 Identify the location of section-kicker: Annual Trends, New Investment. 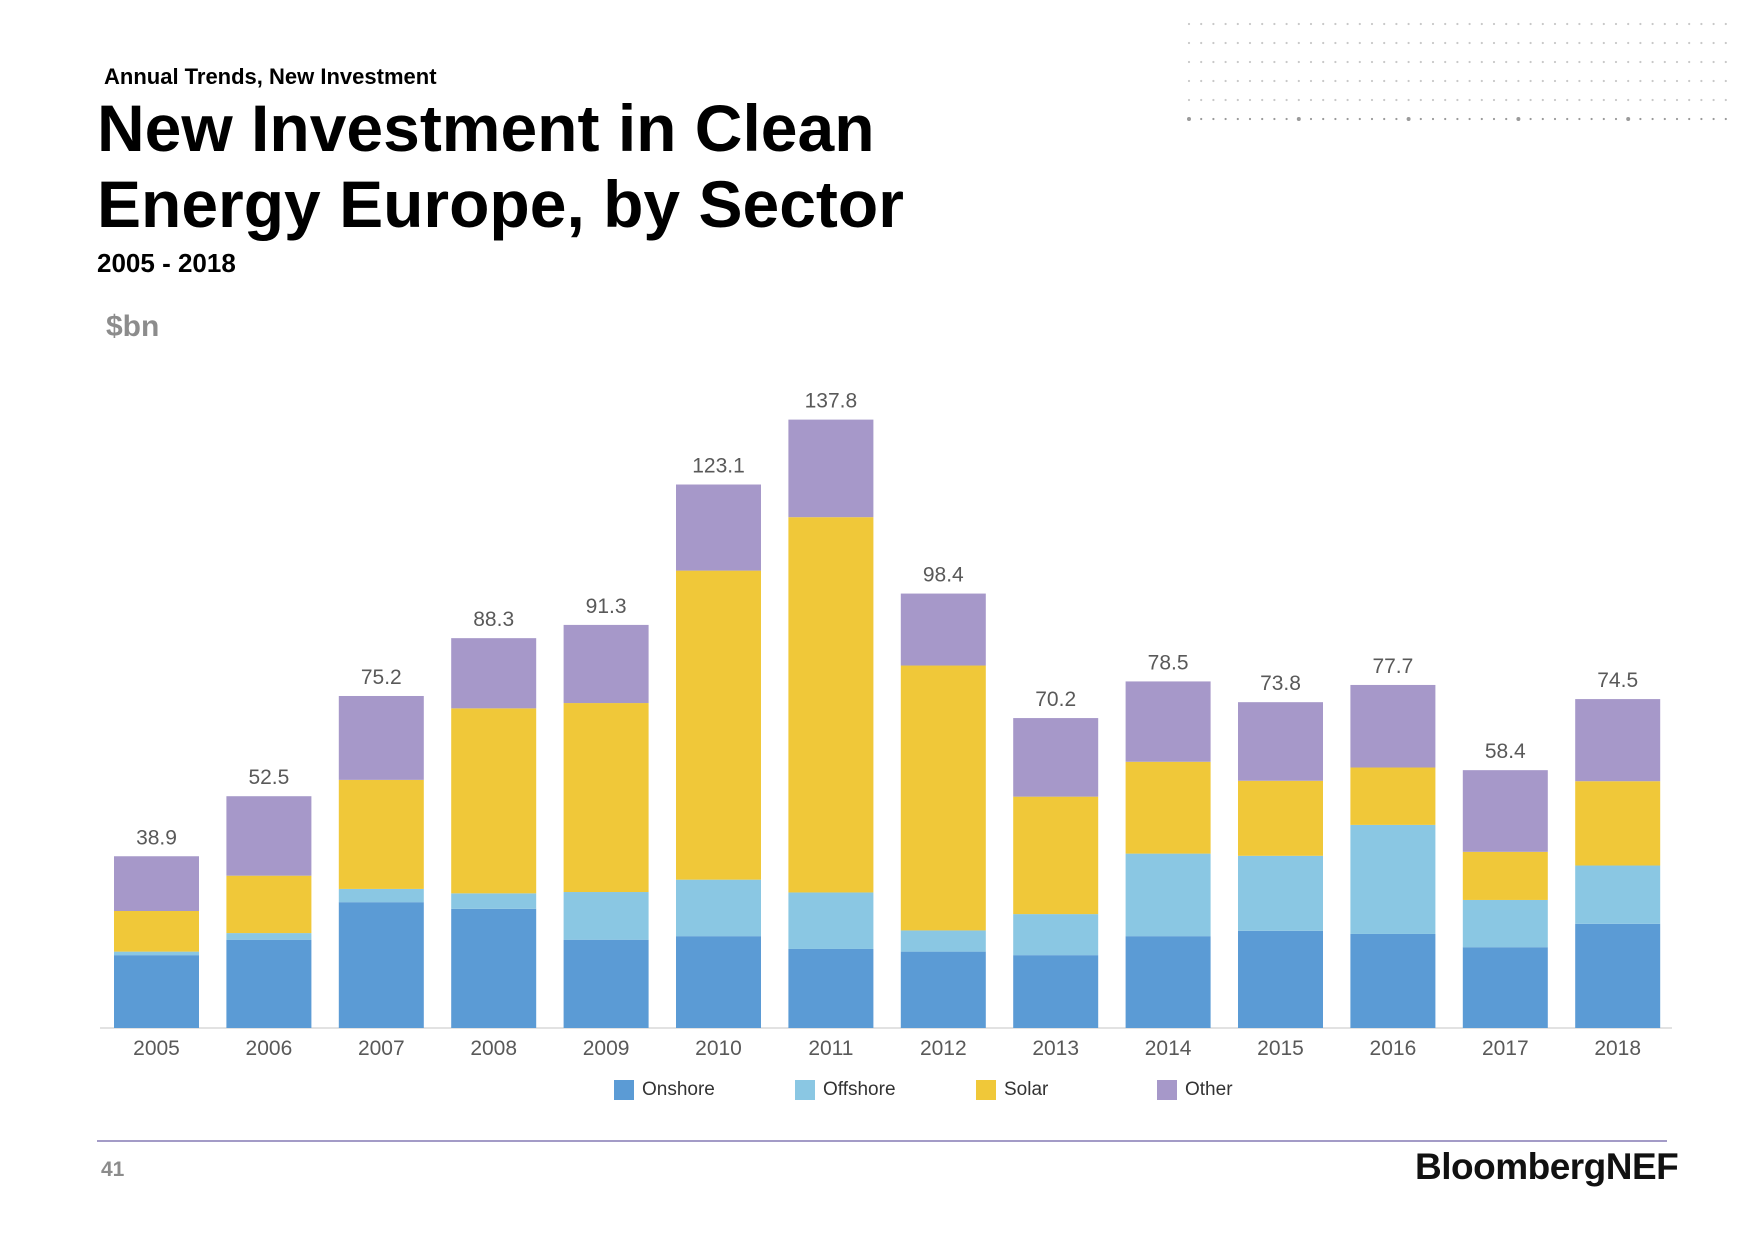
(270, 76).